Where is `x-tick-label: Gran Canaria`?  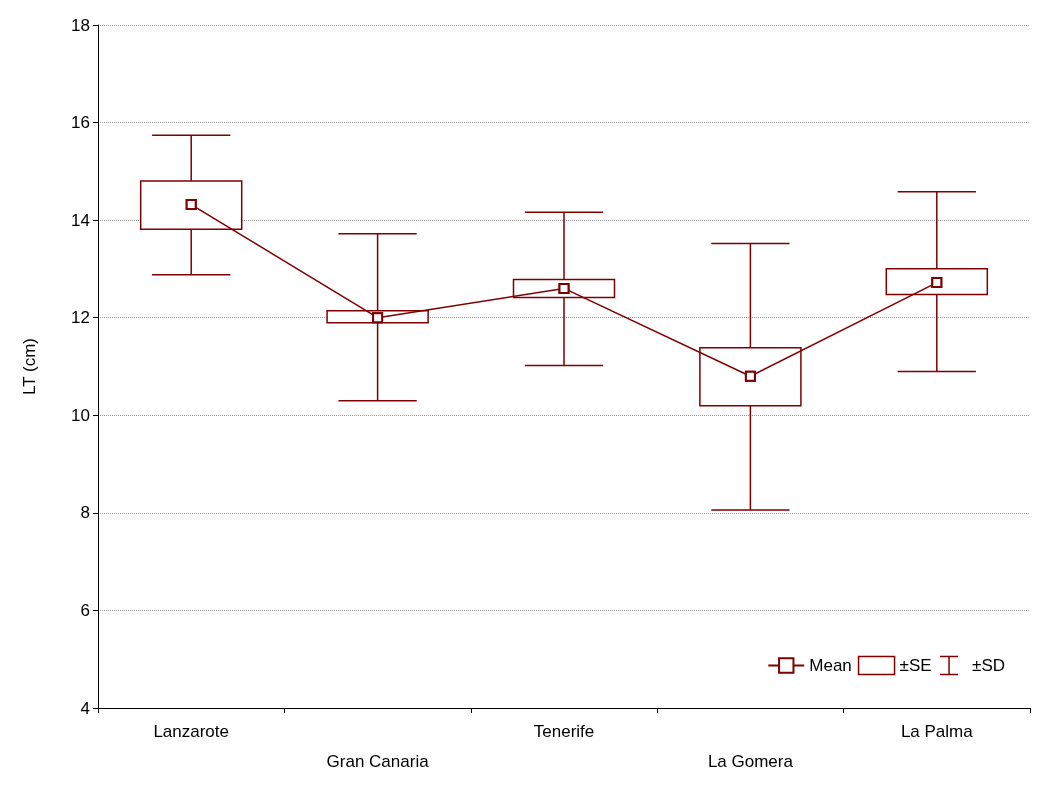 x-tick-label: Gran Canaria is located at coordinates (378, 761).